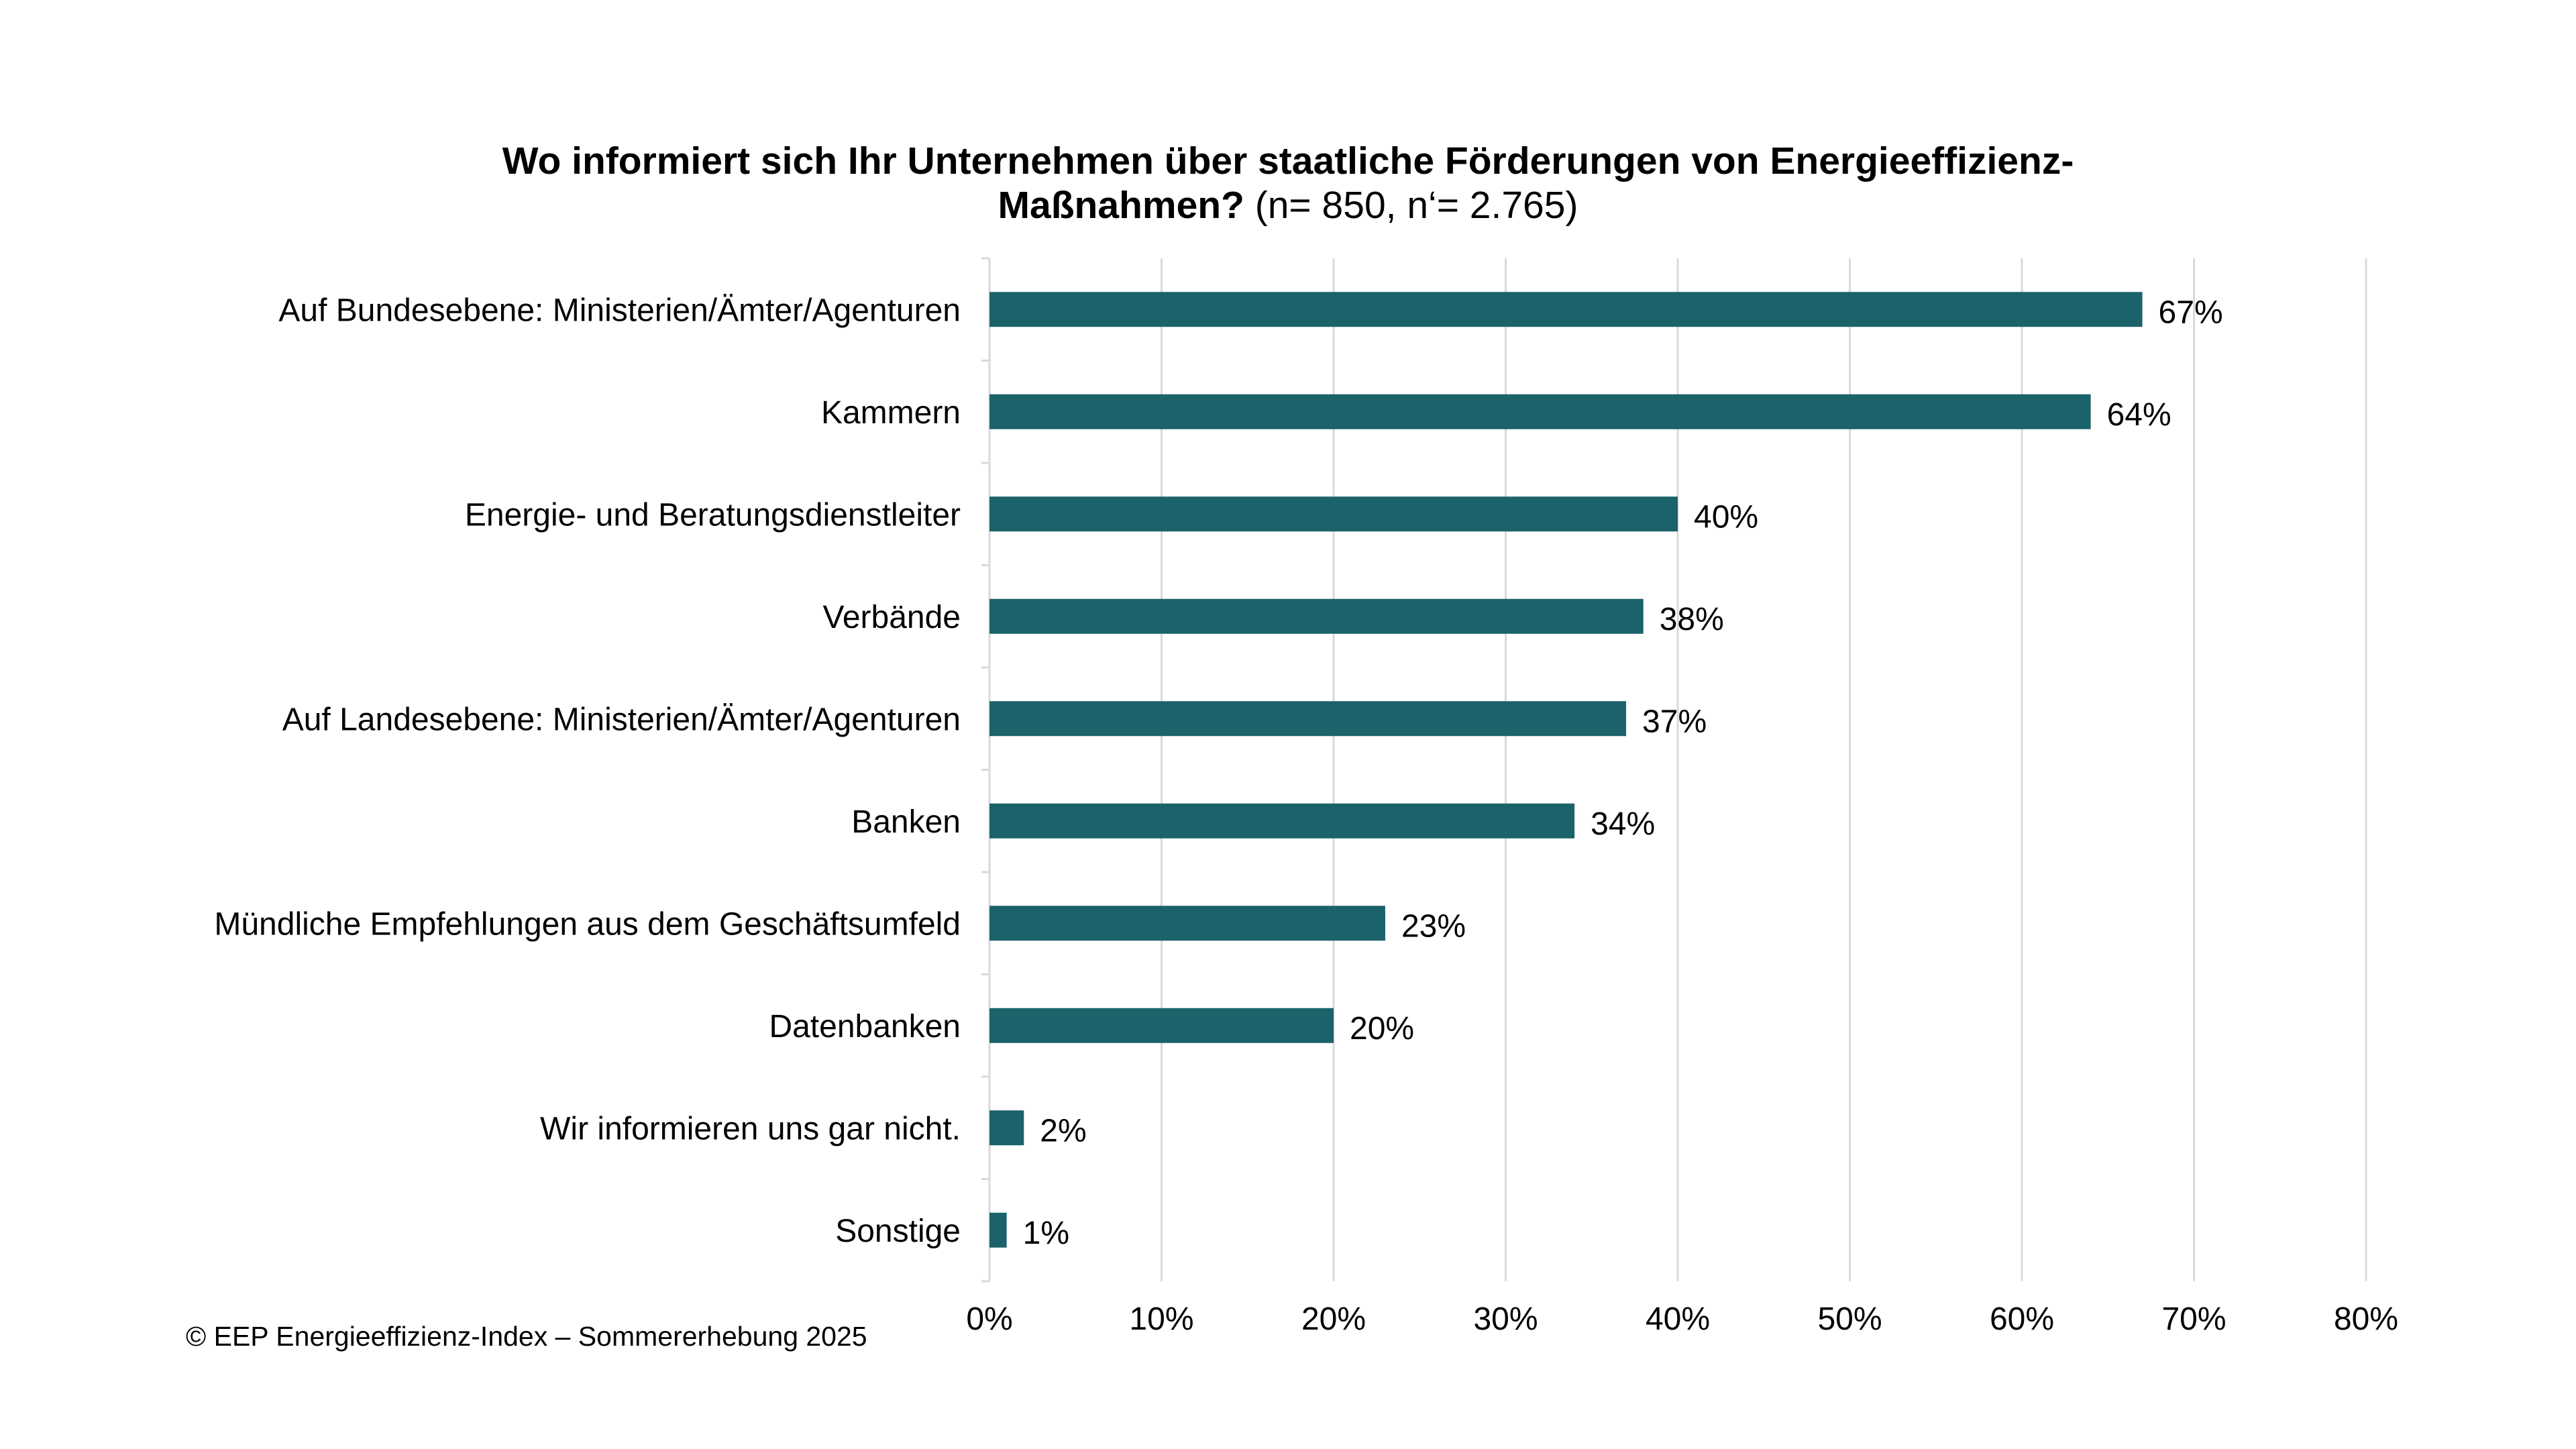  I want to click on data-label: 37%, so click(1674, 721).